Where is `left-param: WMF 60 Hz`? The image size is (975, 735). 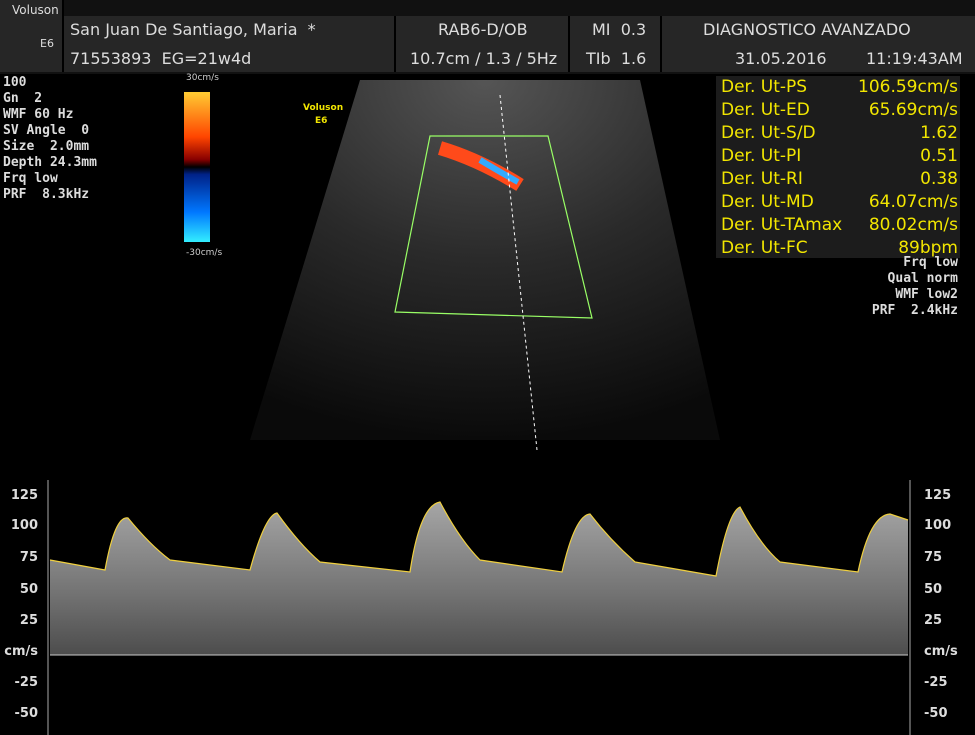 left-param: WMF 60 Hz is located at coordinates (38, 114).